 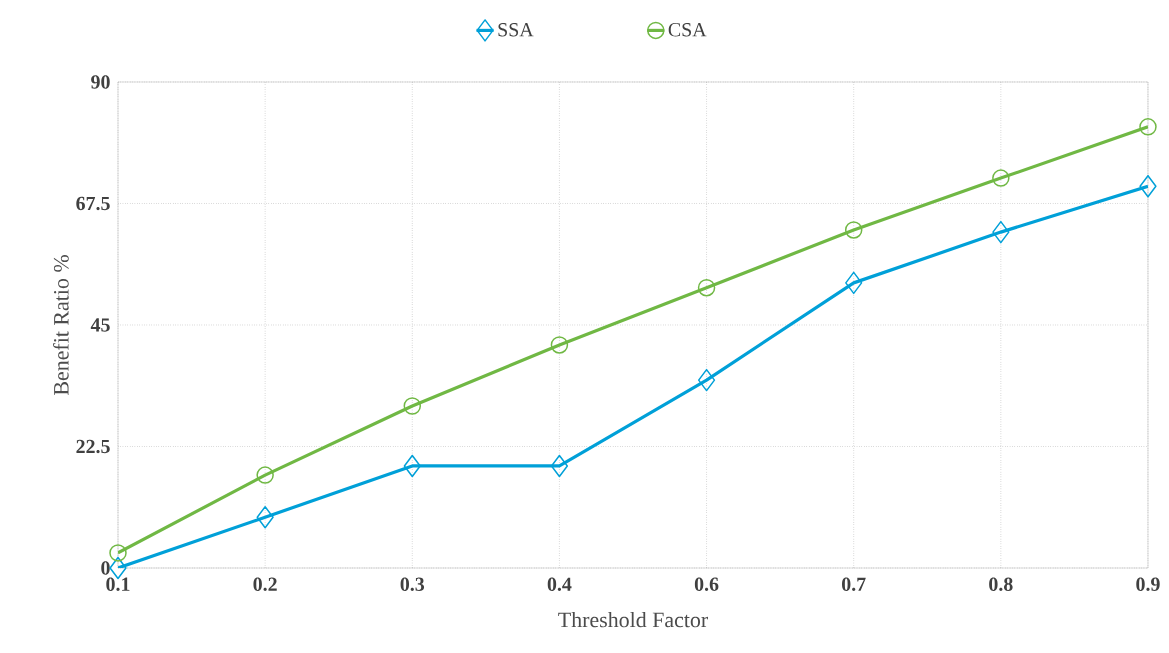 I want to click on x-tick-label: 0.6, so click(x=706, y=584).